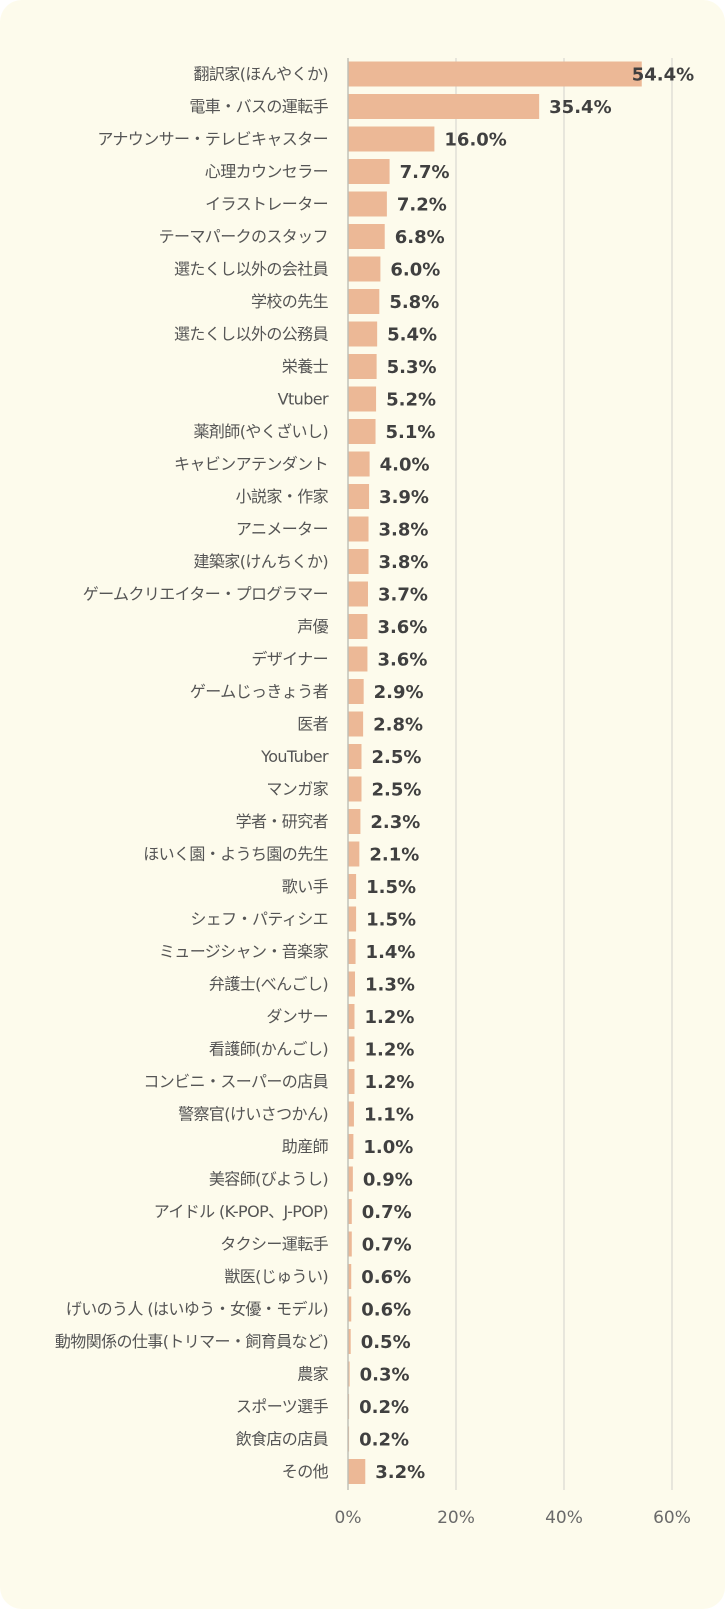 The height and width of the screenshot is (1609, 725). What do you see at coordinates (397, 757) in the screenshot?
I see `value-label-21: 2.5%` at bounding box center [397, 757].